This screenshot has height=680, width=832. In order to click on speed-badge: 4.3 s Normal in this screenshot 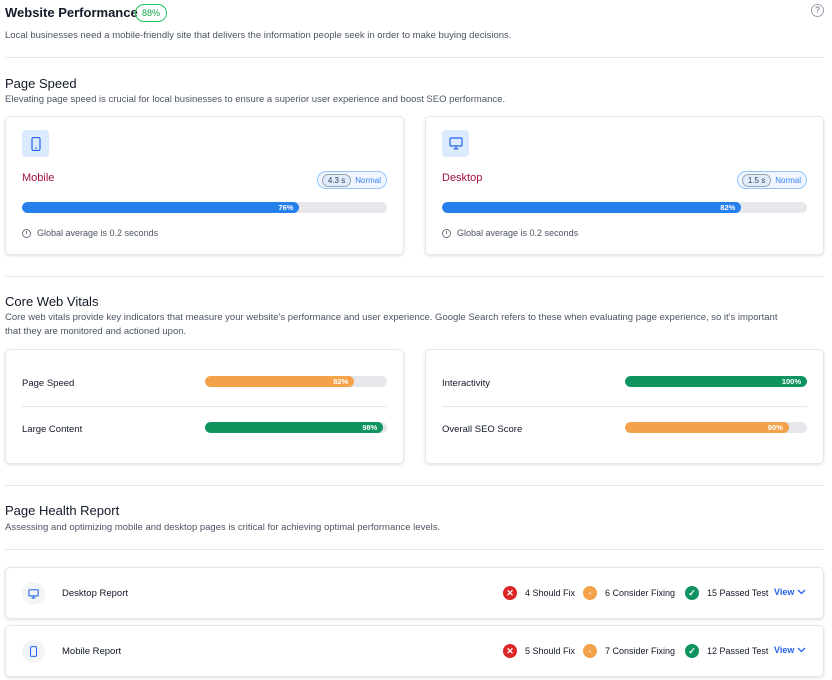, I will do `click(351, 180)`.